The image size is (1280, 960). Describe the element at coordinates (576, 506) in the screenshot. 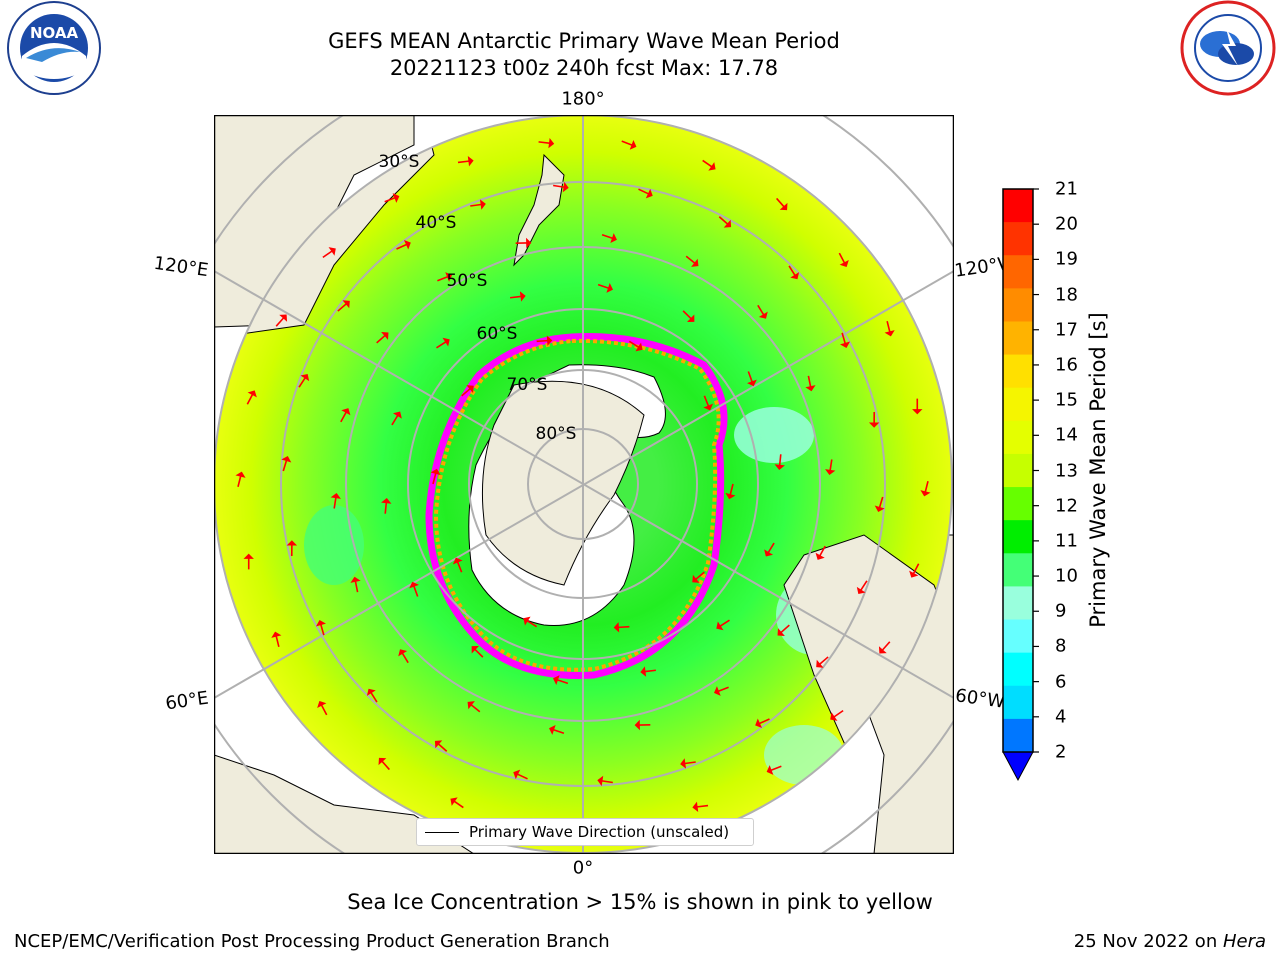

I see `sea-ice-edge` at that location.